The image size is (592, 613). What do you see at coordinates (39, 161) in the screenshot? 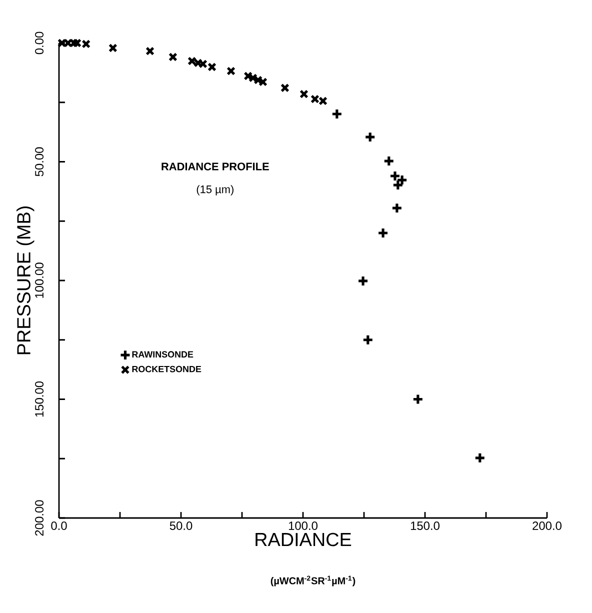
I see `y-tick-label: 50.00` at bounding box center [39, 161].